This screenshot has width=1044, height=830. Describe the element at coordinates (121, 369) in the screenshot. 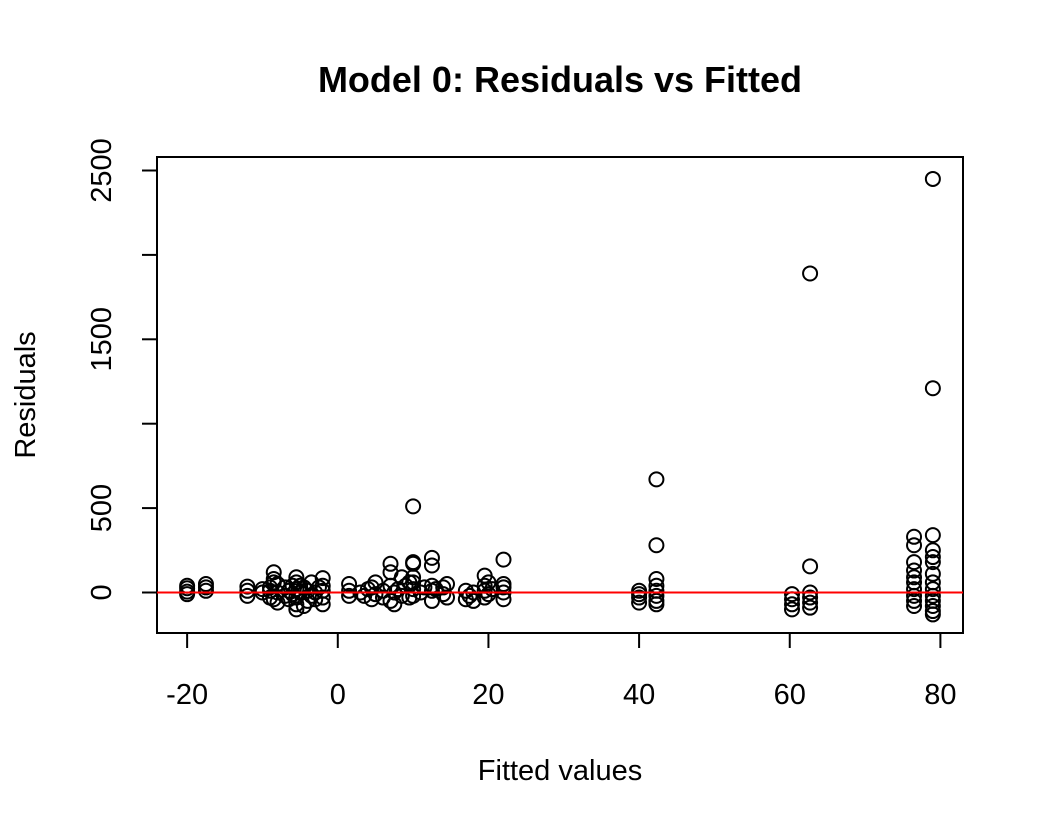

I see `y-axis: 0 500 1500 2500` at that location.